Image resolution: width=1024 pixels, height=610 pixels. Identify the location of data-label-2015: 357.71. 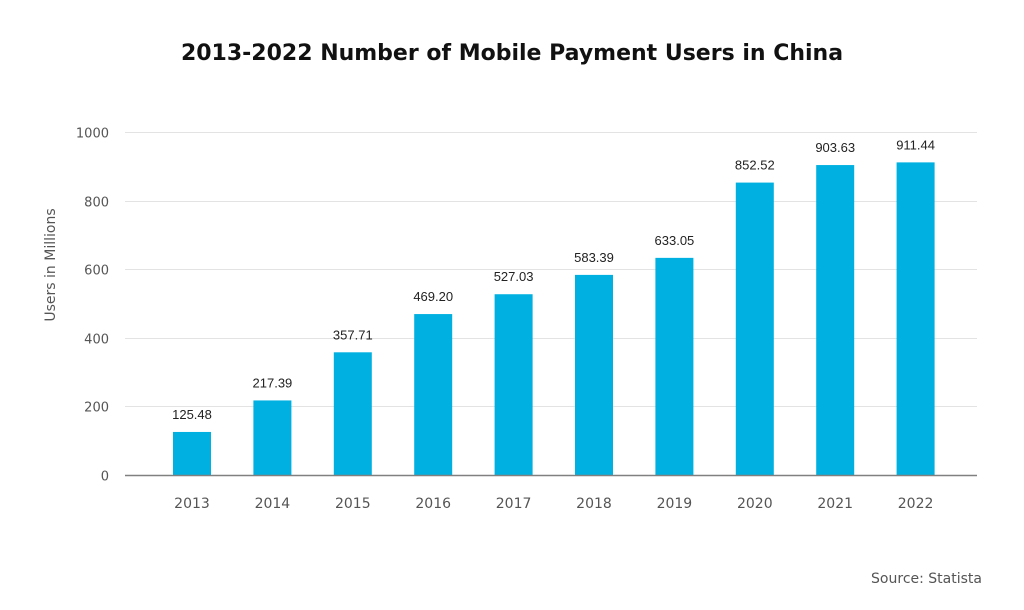
(353, 334).